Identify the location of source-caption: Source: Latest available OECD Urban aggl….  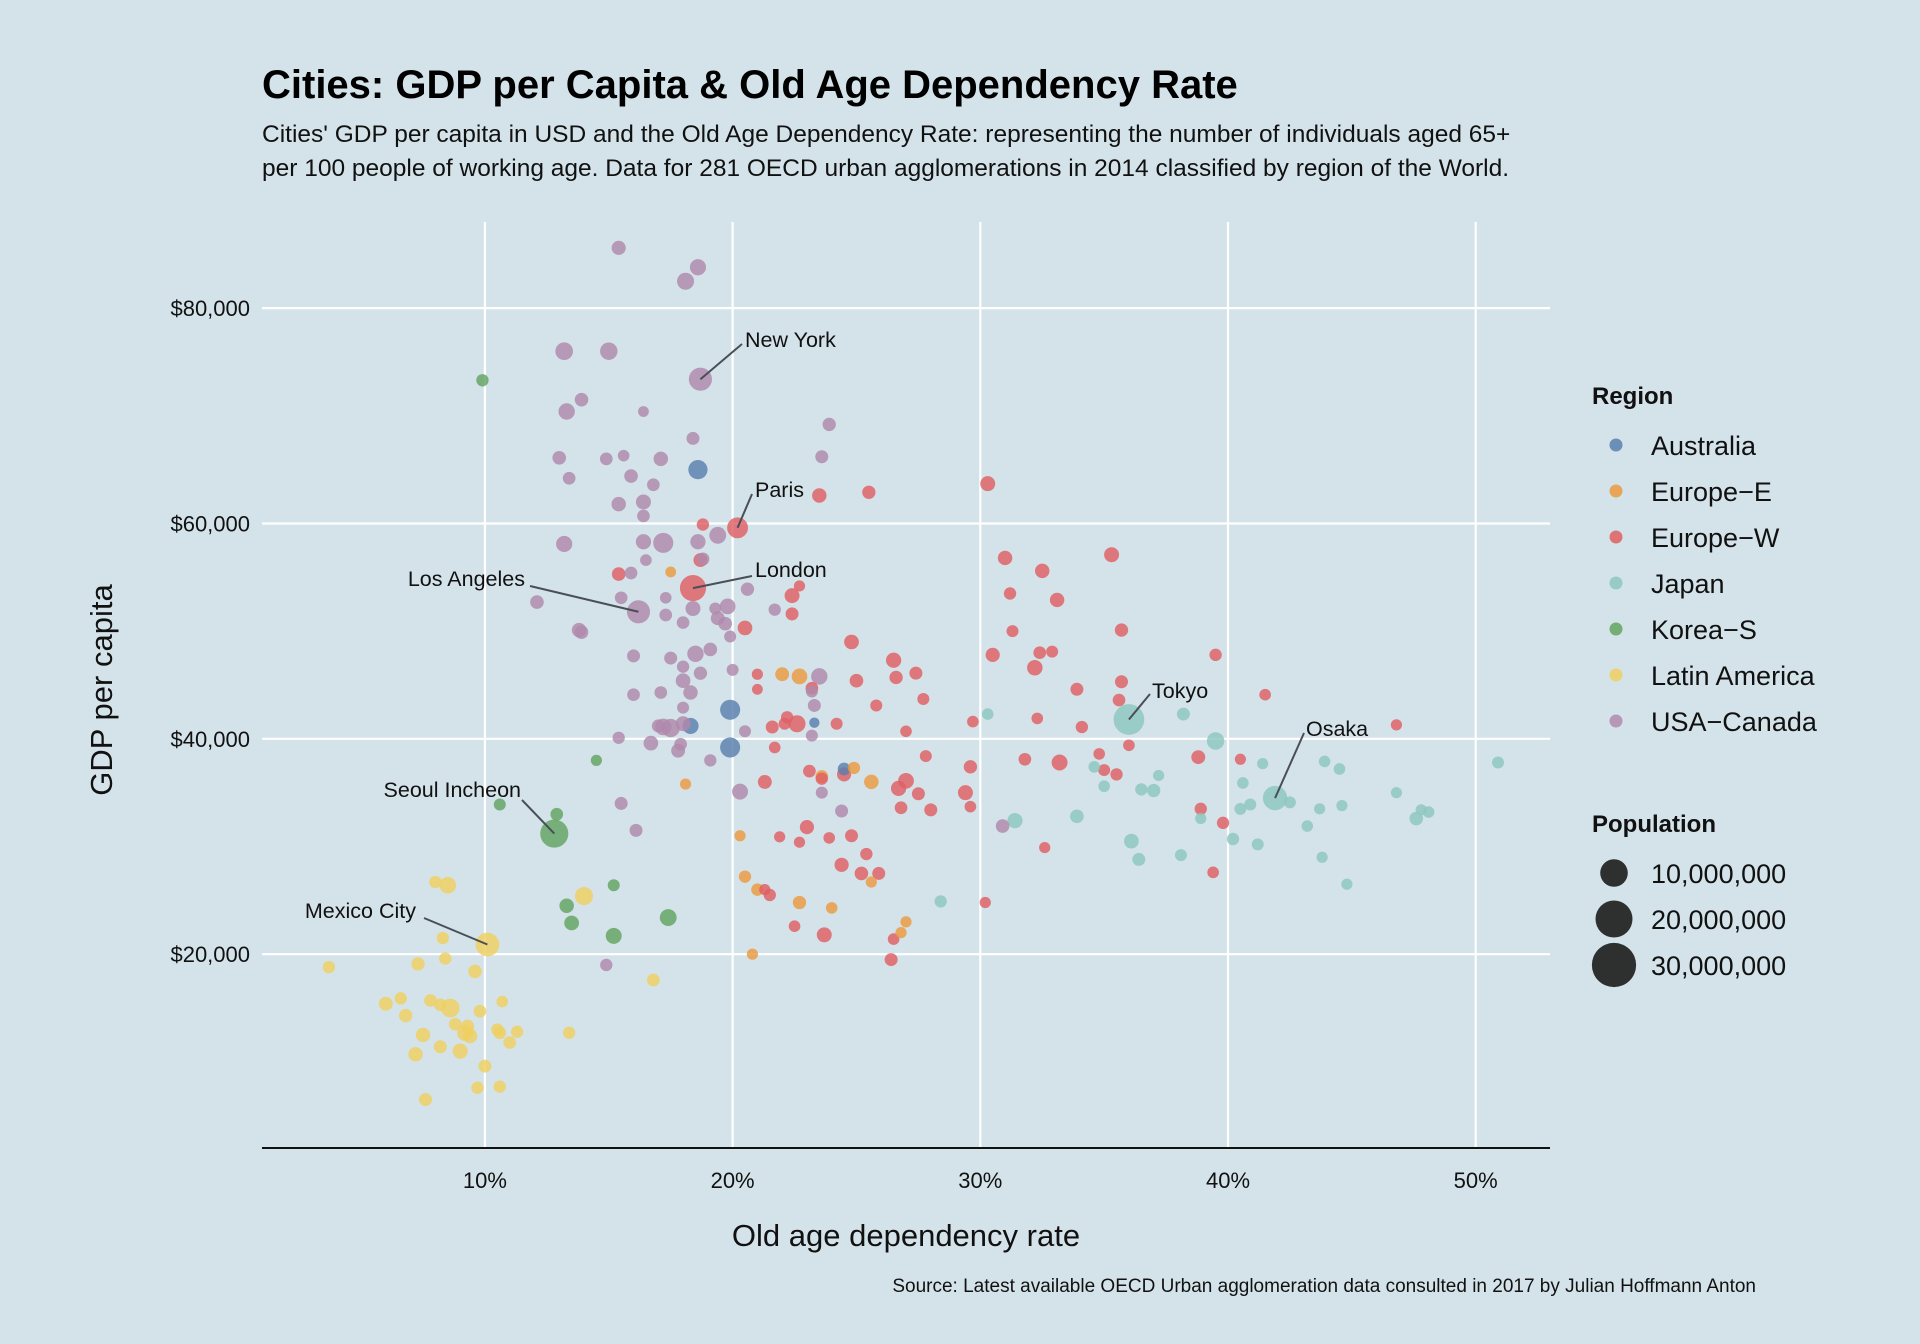
(1324, 1286).